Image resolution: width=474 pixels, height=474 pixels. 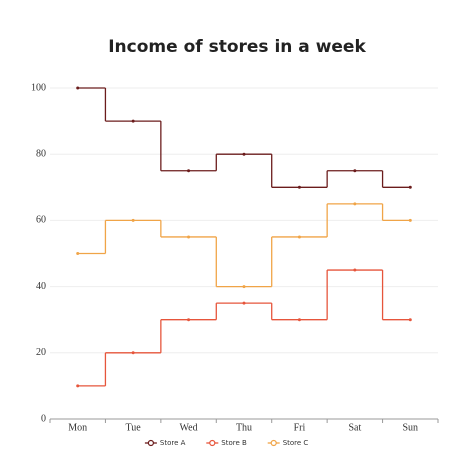 I want to click on x-tick-label: Tue, so click(x=134, y=427).